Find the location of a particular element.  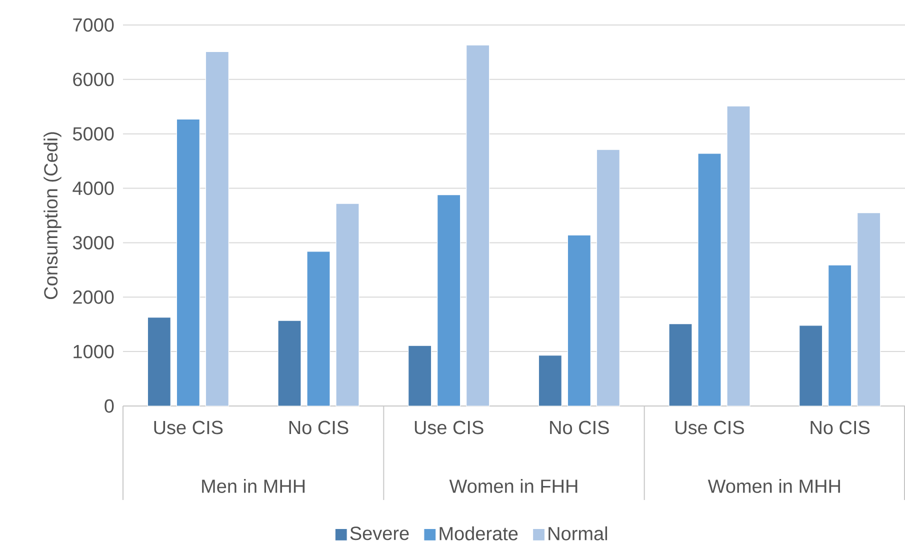

y-tick-label: 1000 is located at coordinates (94, 351).